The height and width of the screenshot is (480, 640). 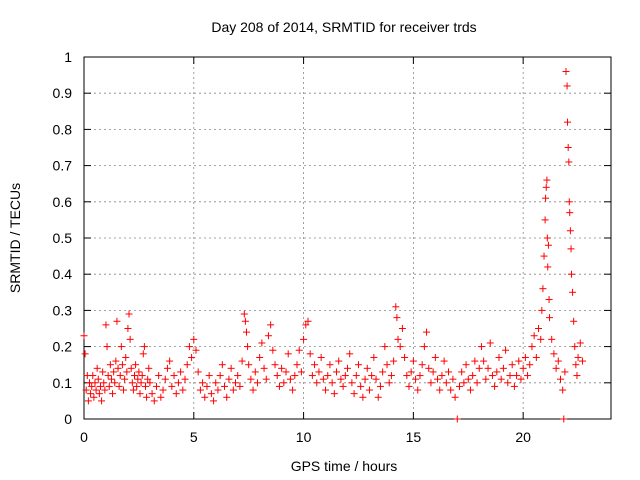 I want to click on x-tick-label: 20, so click(x=523, y=437).